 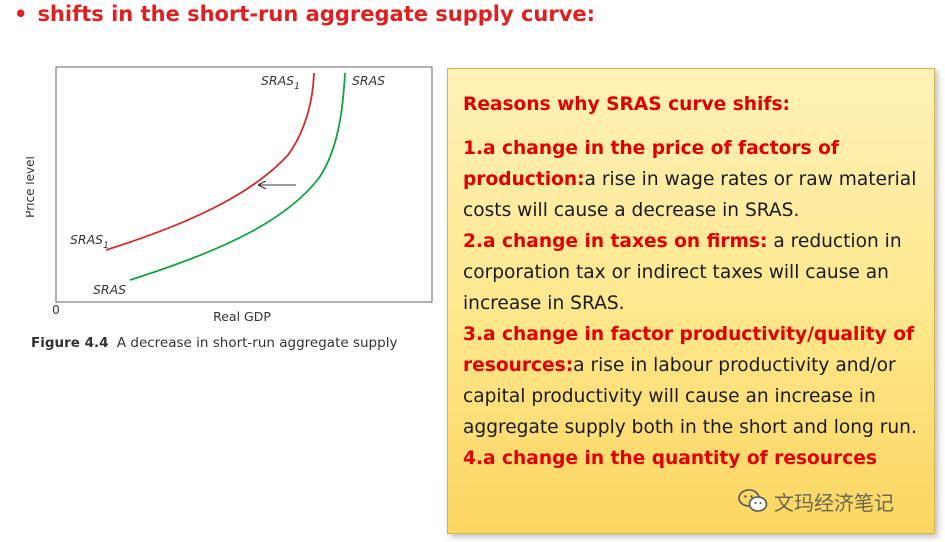 What do you see at coordinates (615, 241) in the screenshot?
I see `reason-lead: 2.a change in taxes on firms:` at bounding box center [615, 241].